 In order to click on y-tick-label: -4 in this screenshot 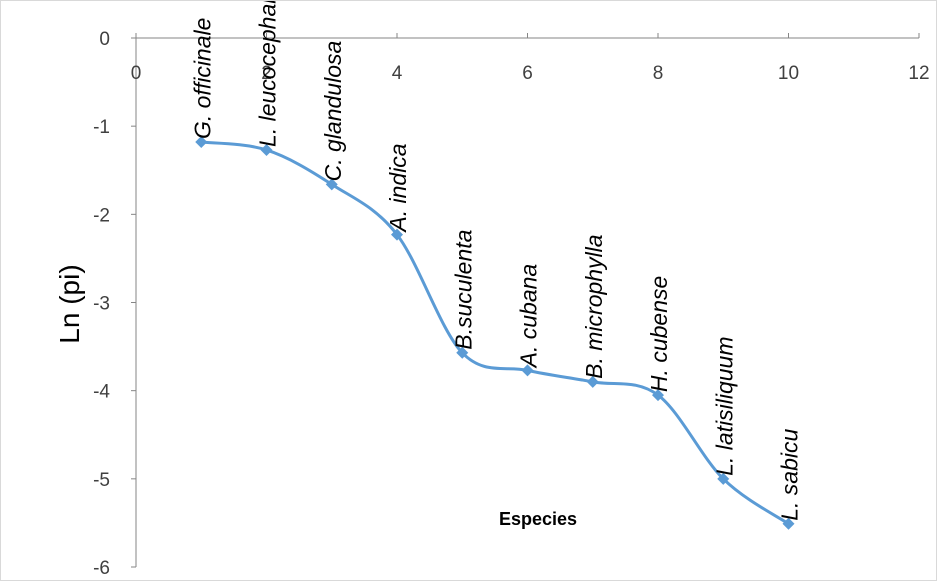, I will do `click(101, 392)`.